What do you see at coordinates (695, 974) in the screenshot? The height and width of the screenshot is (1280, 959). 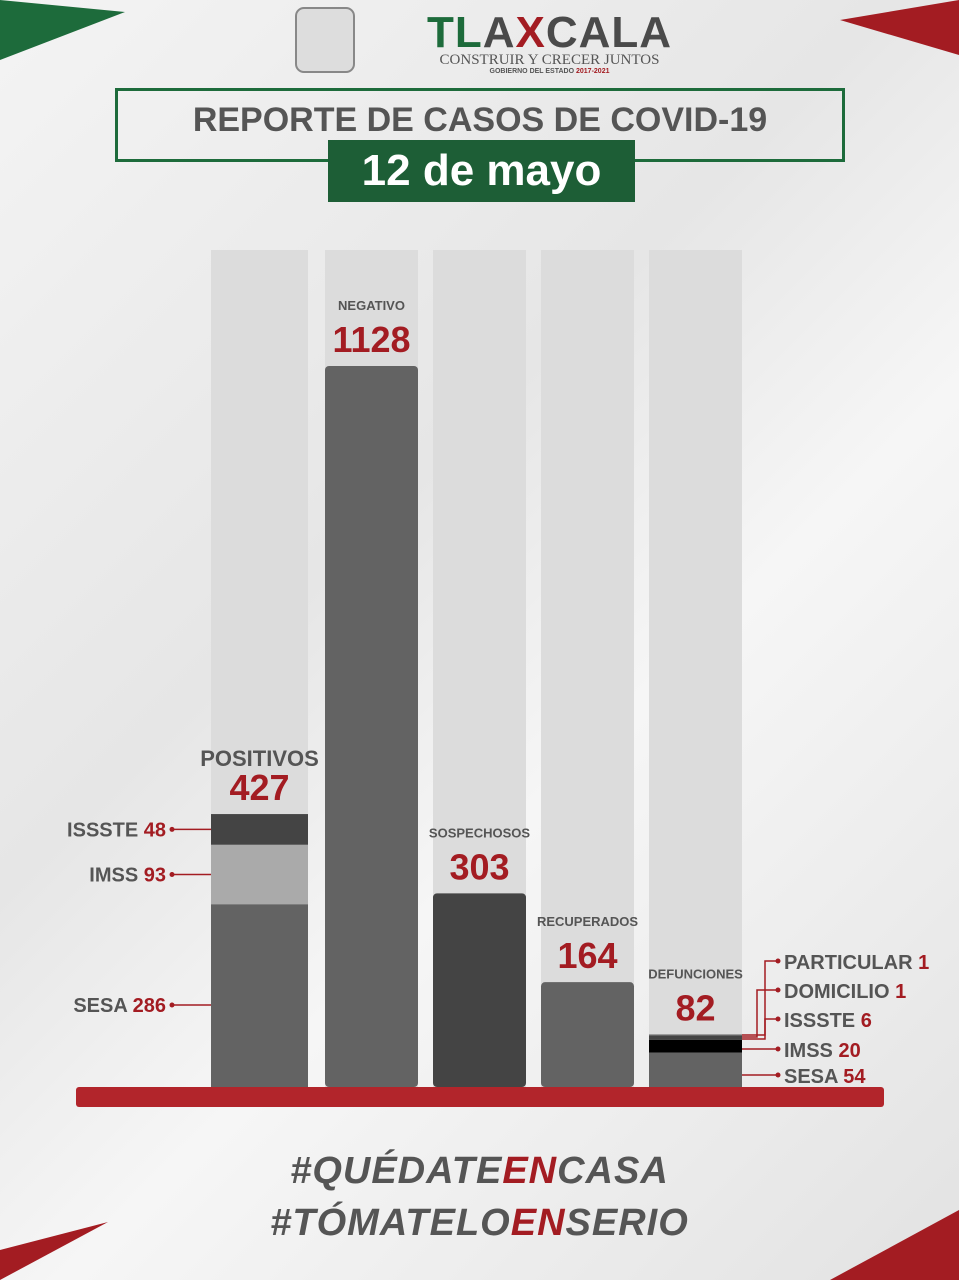 I see `bar-label: DEFUNCIONES` at bounding box center [695, 974].